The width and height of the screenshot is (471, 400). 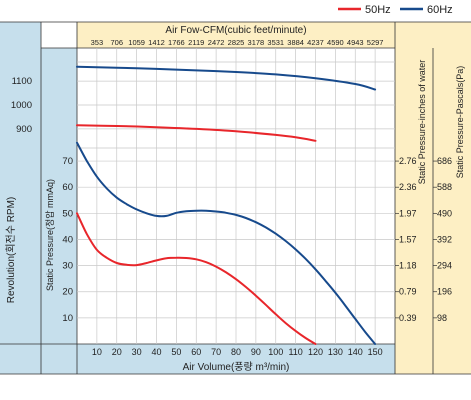 What do you see at coordinates (97, 42) in the screenshot?
I see `top-tick-label: 353` at bounding box center [97, 42].